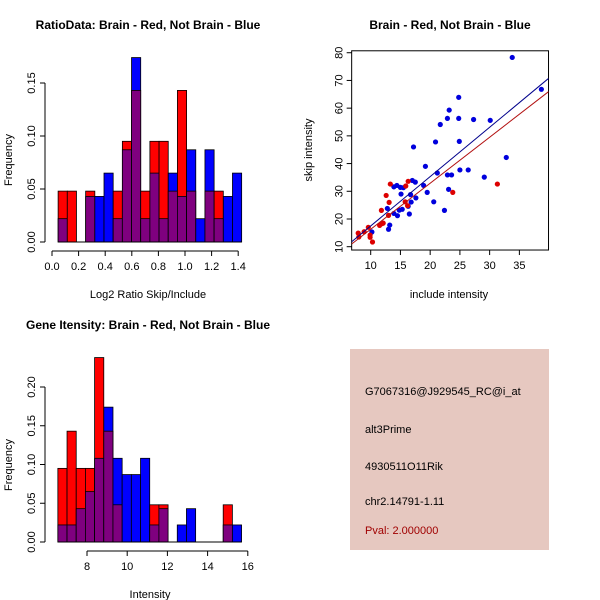 This screenshot has height=600, width=600. I want to click on scatter-ylabel: skip intensity, so click(309, 149).